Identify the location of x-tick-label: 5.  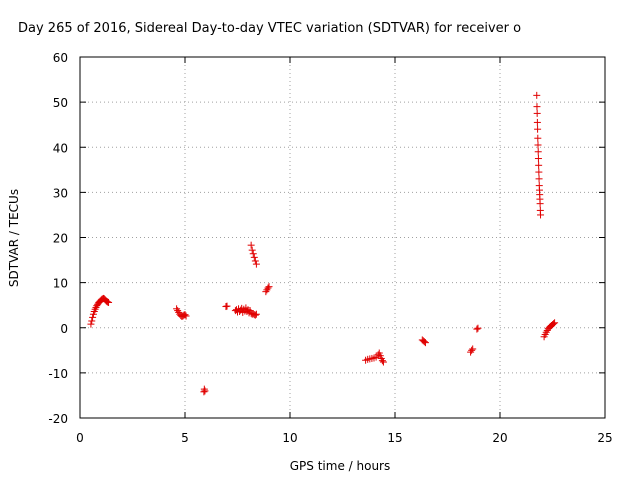
(185, 438).